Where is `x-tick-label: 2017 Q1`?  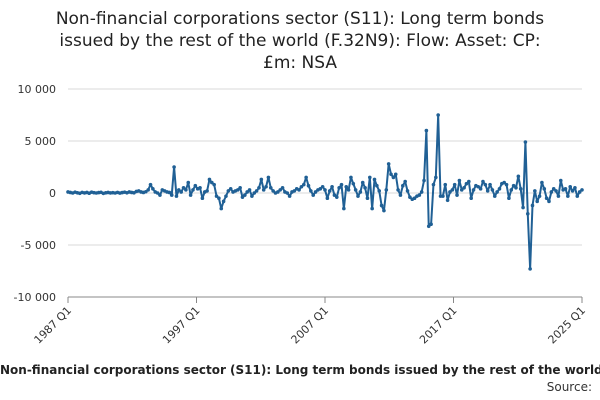 x-tick-label: 2017 Q1 is located at coordinates (438, 325).